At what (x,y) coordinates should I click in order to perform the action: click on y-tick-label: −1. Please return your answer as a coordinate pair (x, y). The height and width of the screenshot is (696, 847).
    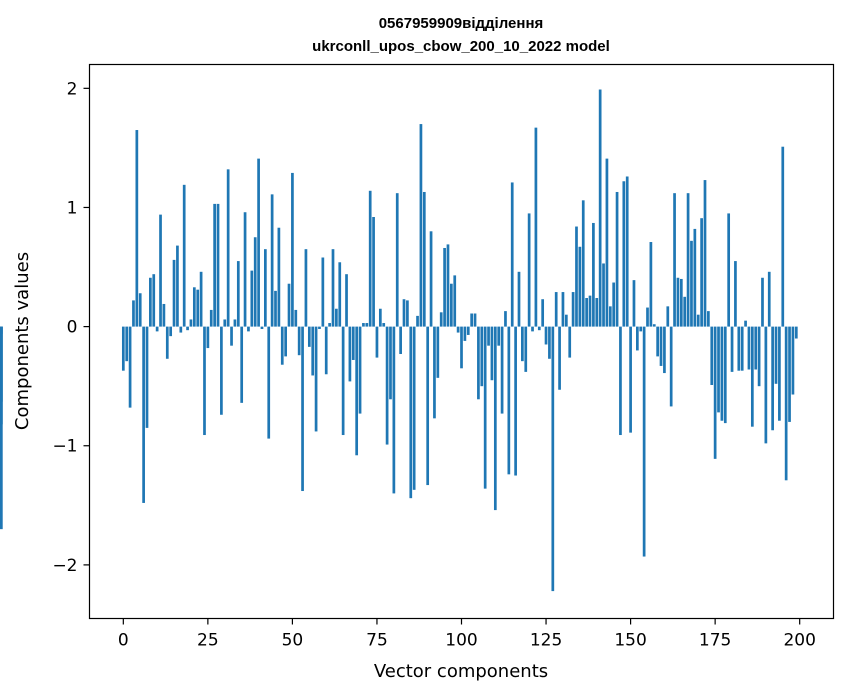
    Looking at the image, I should click on (64, 447).